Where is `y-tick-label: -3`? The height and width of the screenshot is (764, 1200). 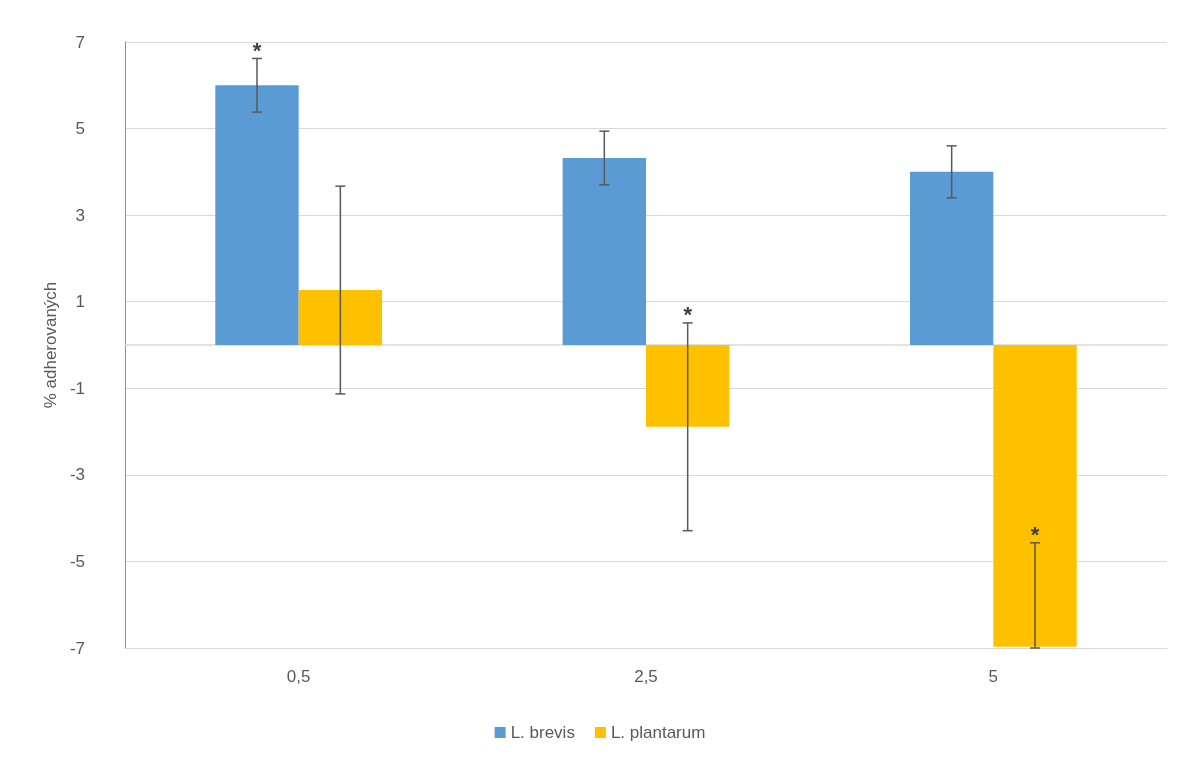 y-tick-label: -3 is located at coordinates (77, 475).